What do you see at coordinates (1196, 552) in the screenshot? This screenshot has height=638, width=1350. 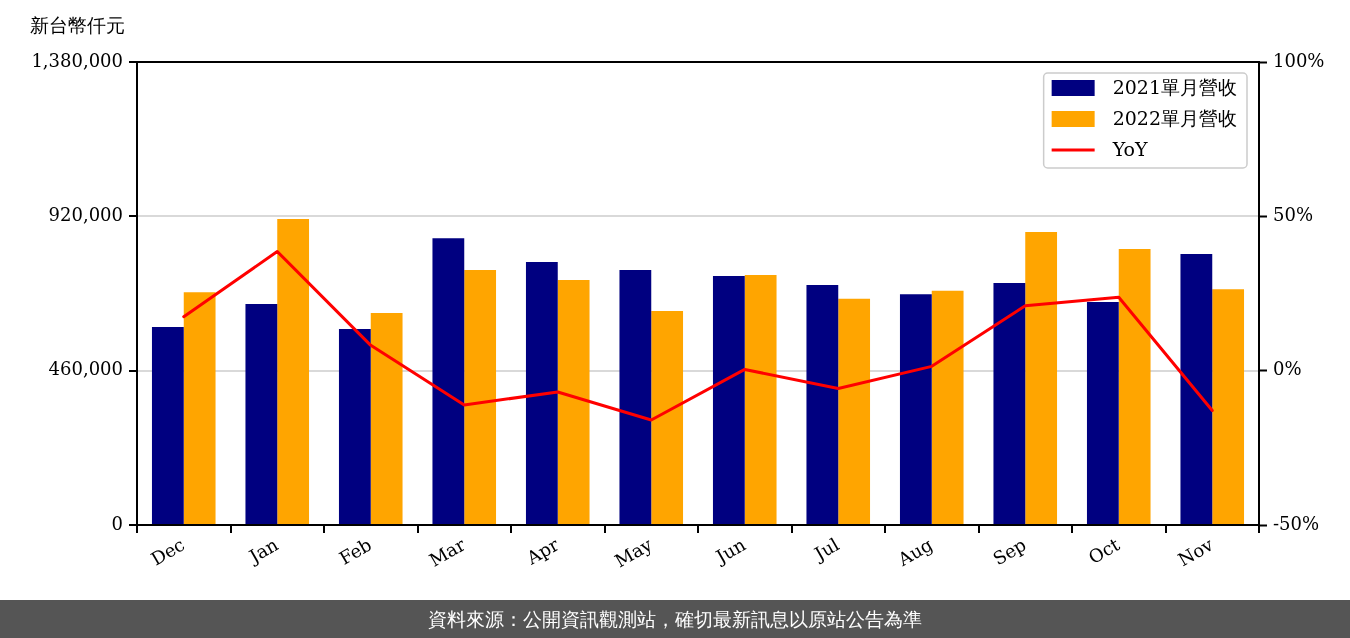 I see `x-tick-label: Nov` at bounding box center [1196, 552].